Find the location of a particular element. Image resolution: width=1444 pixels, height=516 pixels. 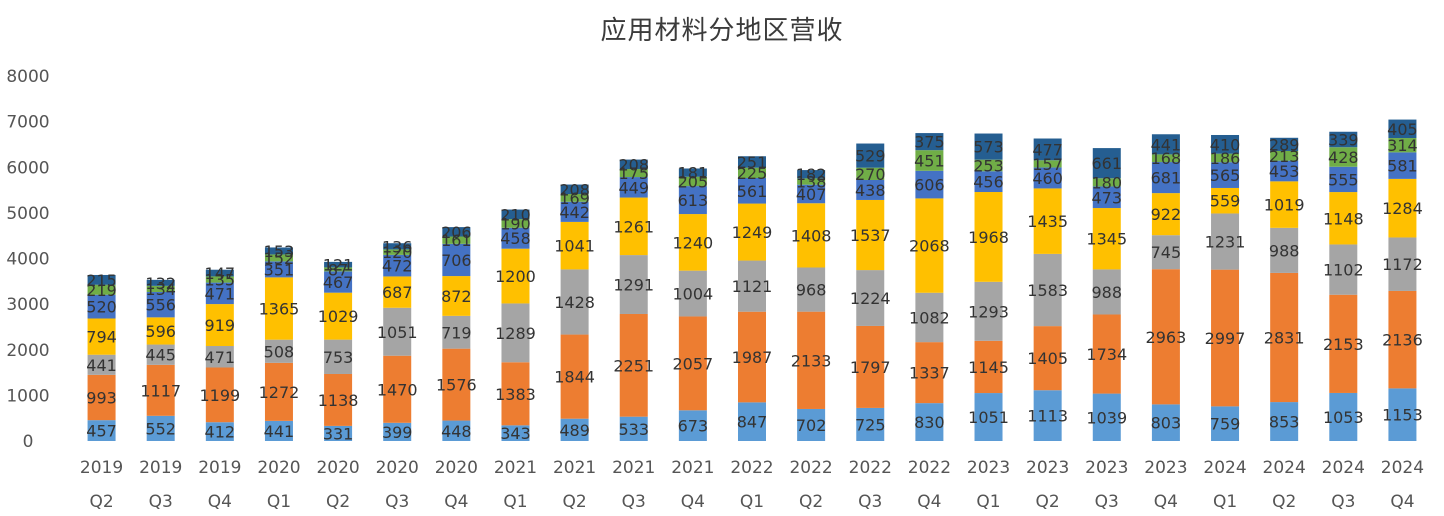

x-tick-quarter: Q2 is located at coordinates (1284, 502).